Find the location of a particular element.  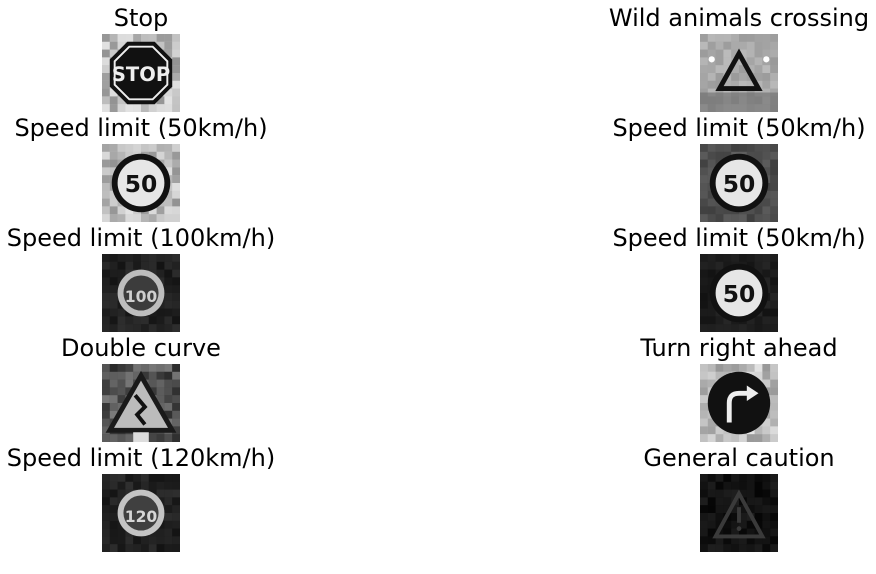

sign-cell: Stop STOP is located at coordinates (145, 58).